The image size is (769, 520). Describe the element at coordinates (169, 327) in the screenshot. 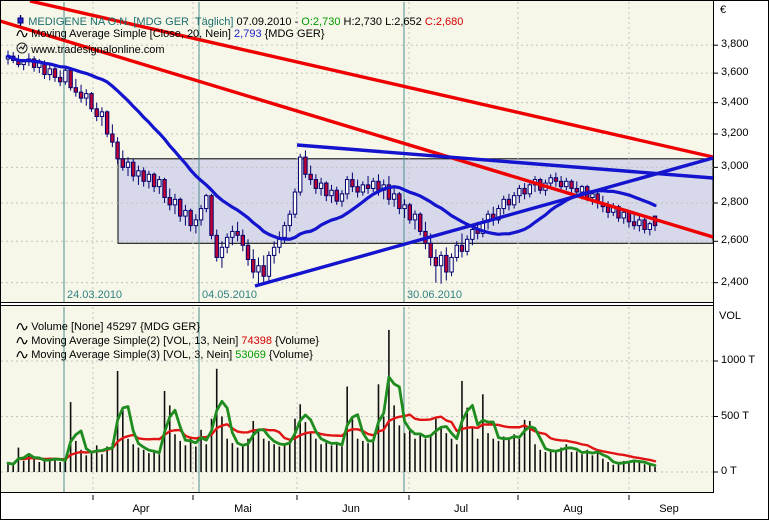

I see `volume-suffix: {MDG GER}` at that location.